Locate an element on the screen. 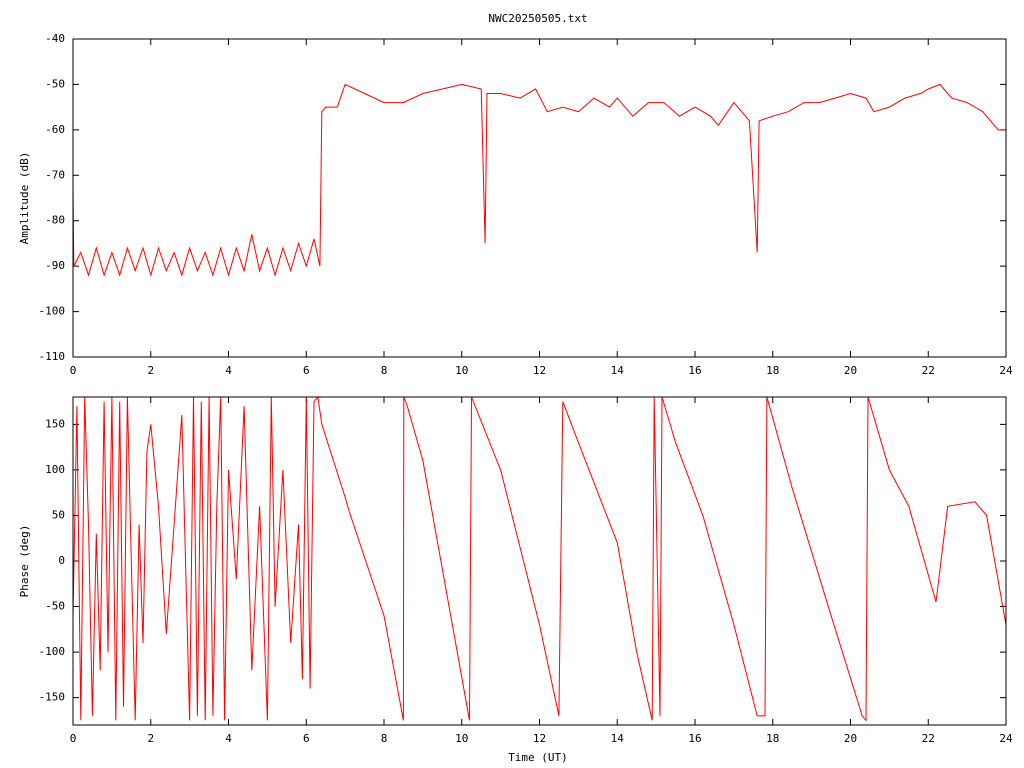 This screenshot has height=768, width=1024. x-axis-label: Time (UT) is located at coordinates (538, 757).